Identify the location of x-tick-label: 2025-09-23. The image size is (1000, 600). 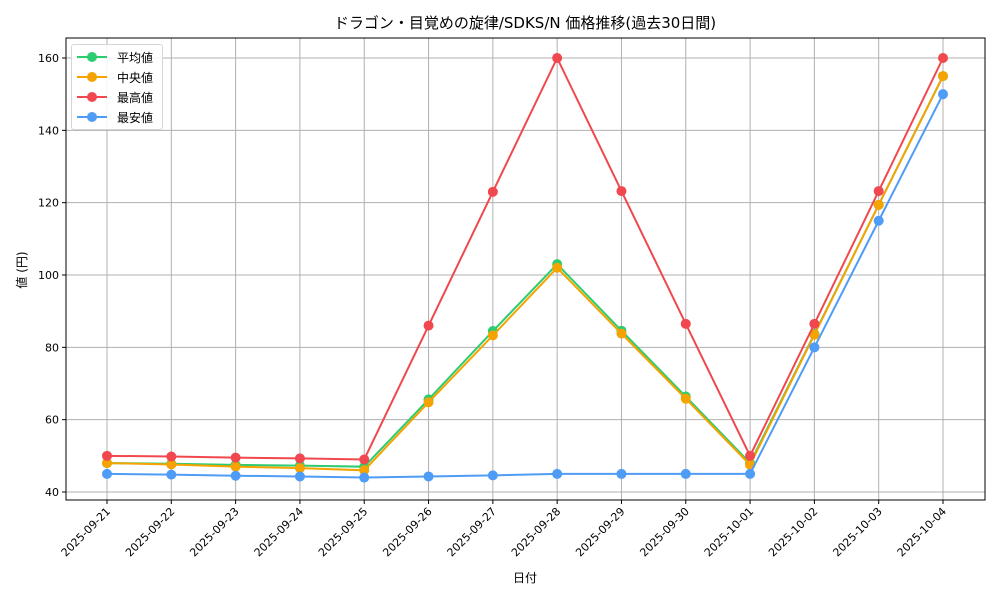
(214, 532).